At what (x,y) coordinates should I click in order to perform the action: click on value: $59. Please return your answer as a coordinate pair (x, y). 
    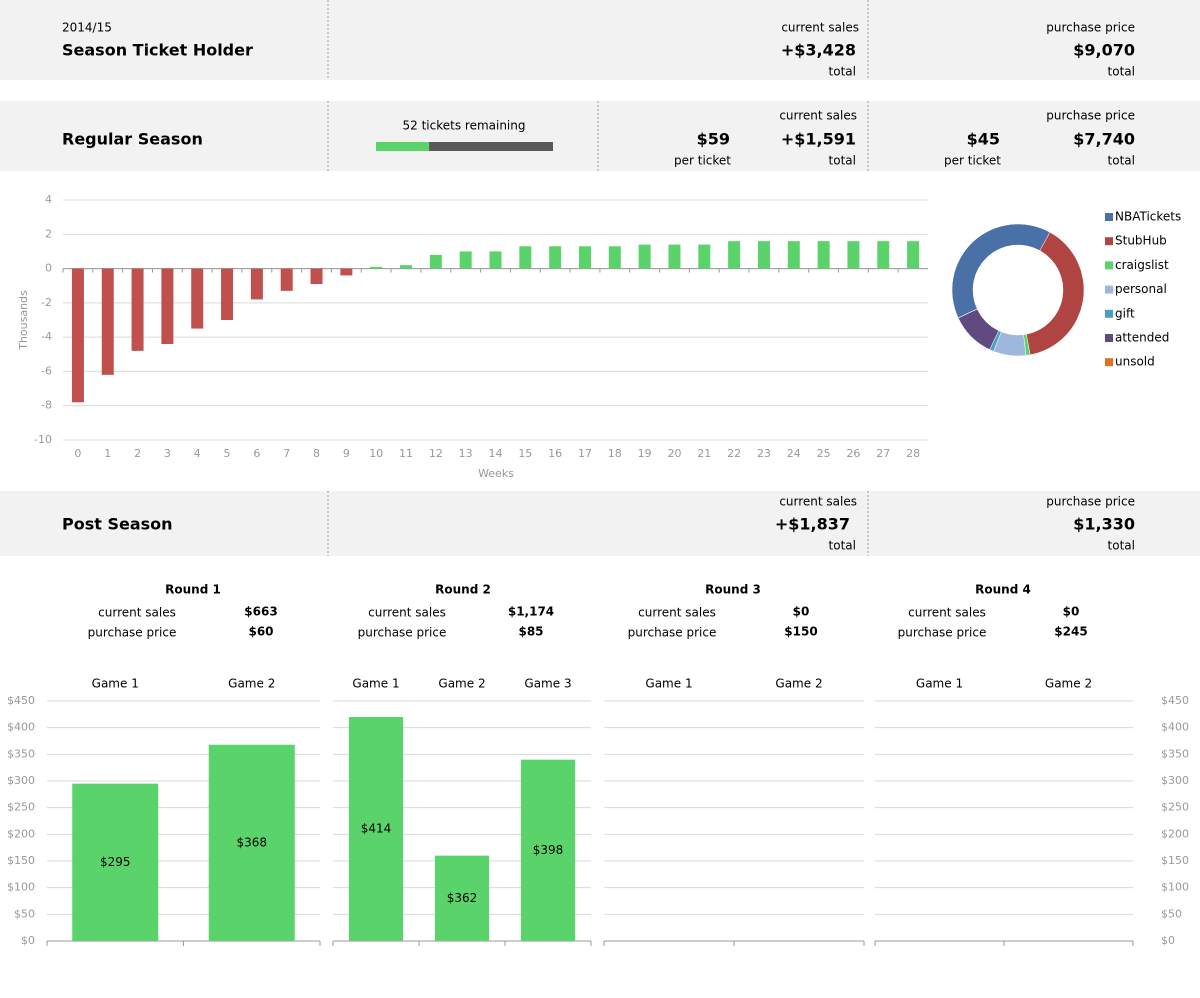
    Looking at the image, I should click on (713, 139).